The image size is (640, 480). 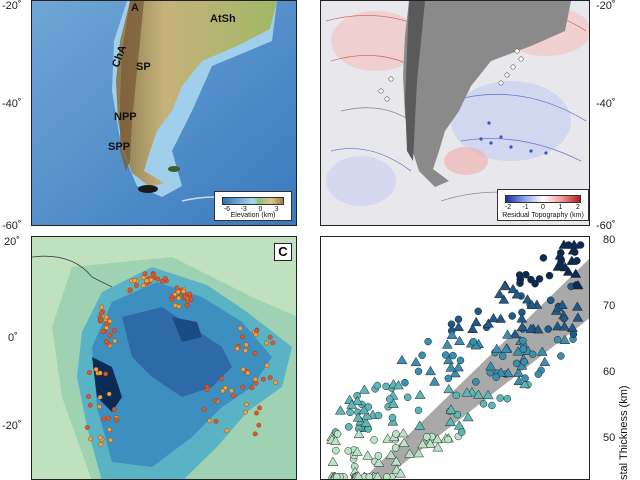 What do you see at coordinates (148, 189) in the screenshot?
I see `tierra-del-fuego` at bounding box center [148, 189].